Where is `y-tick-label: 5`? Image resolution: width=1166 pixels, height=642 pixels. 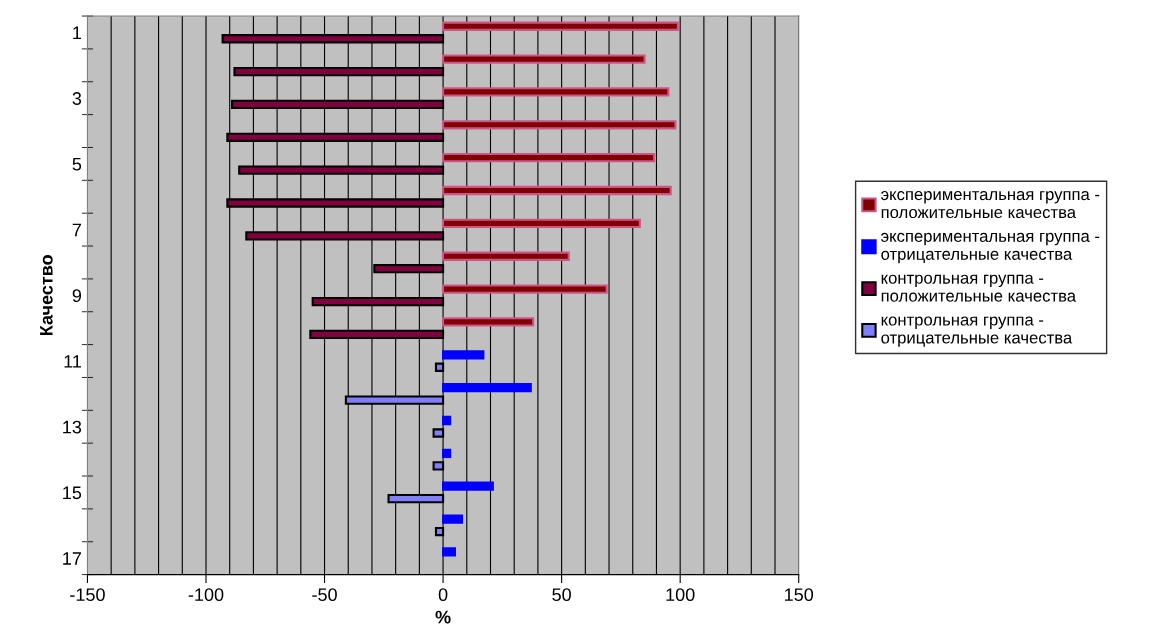 y-tick-label: 5 is located at coordinates (77, 164).